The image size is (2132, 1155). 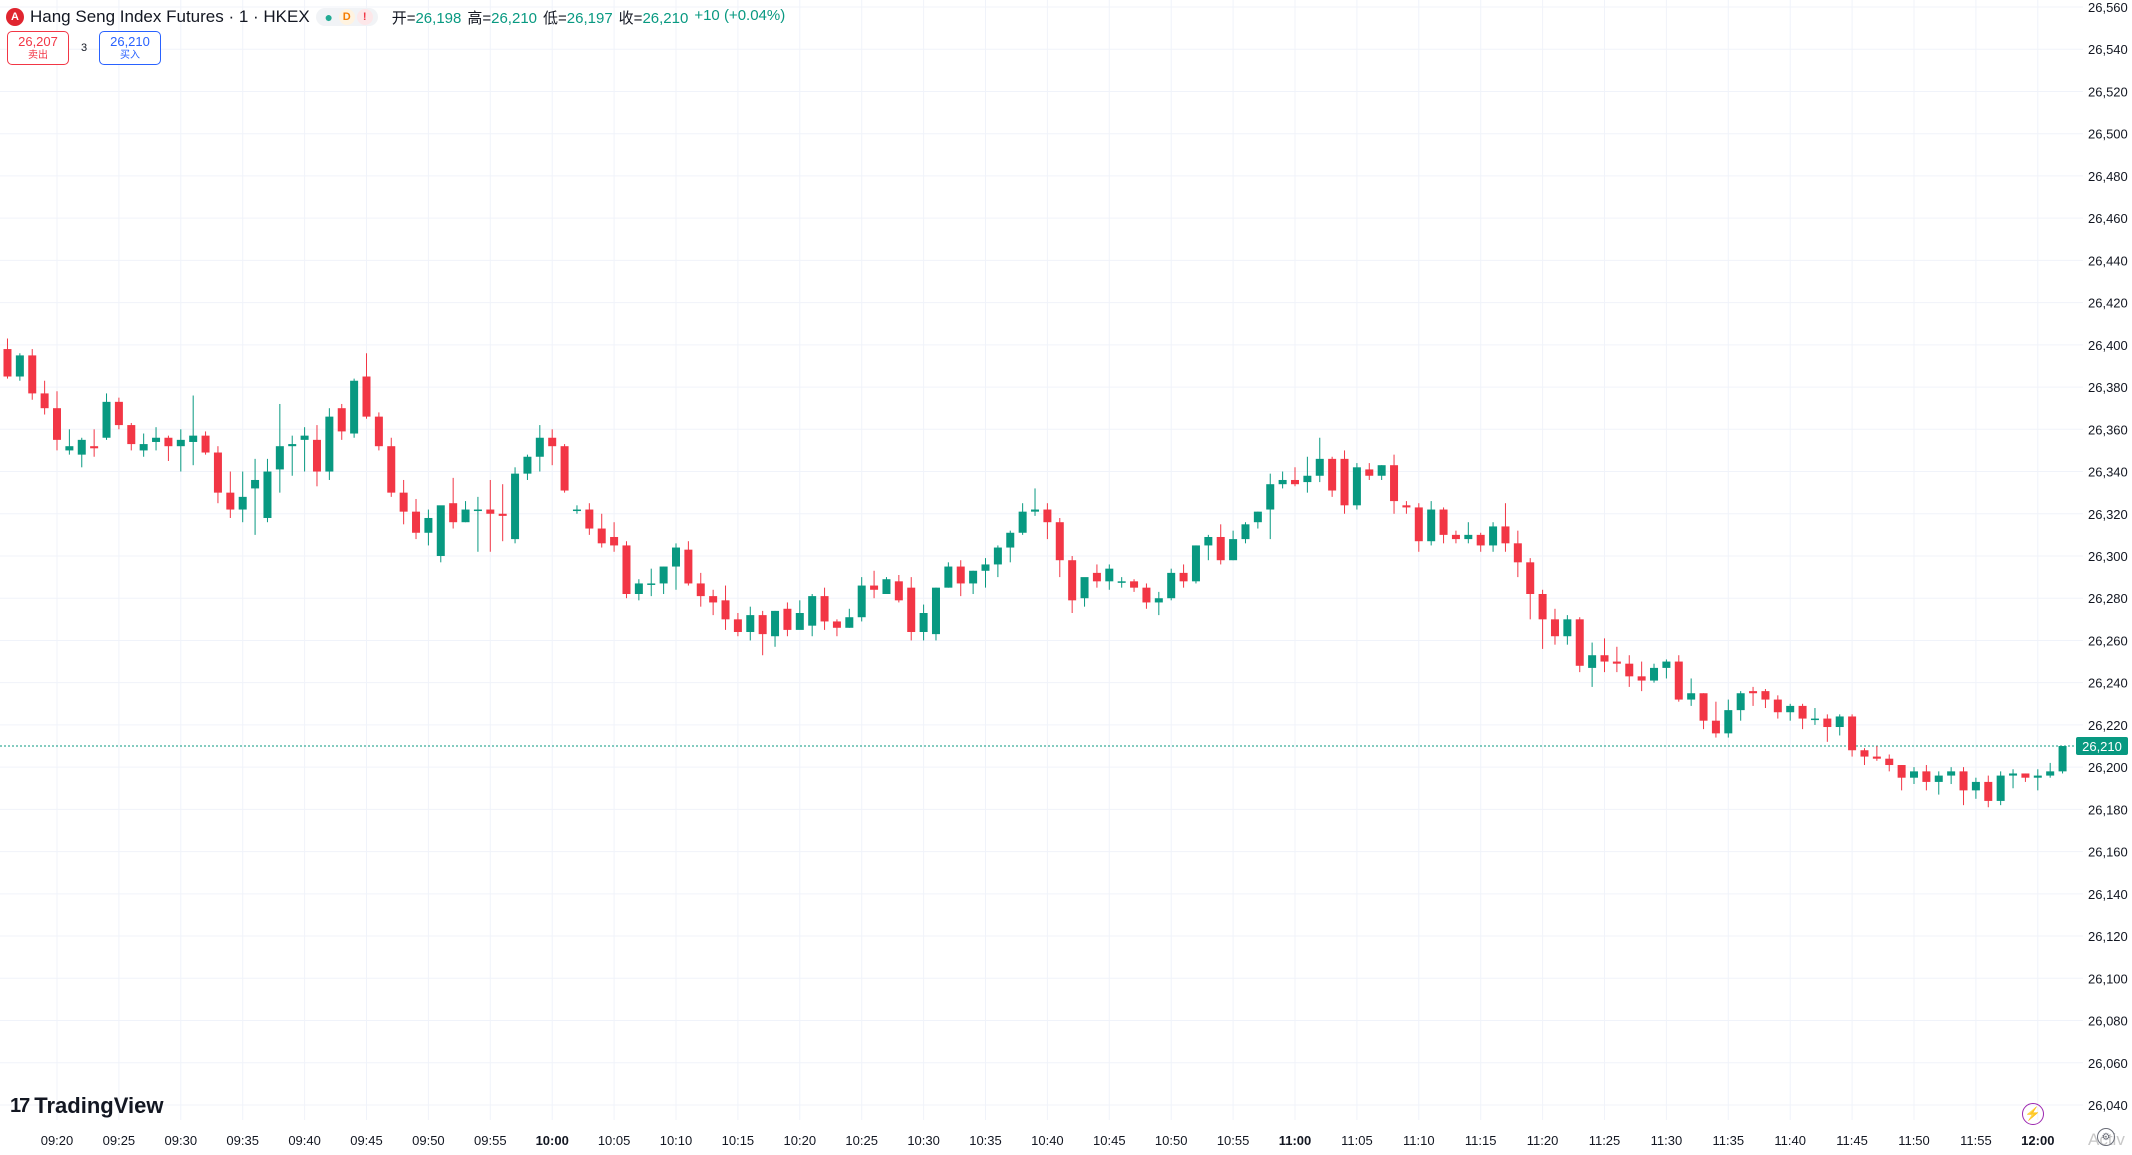 What do you see at coordinates (346, 17) in the screenshot?
I see `market-status: ● D !` at bounding box center [346, 17].